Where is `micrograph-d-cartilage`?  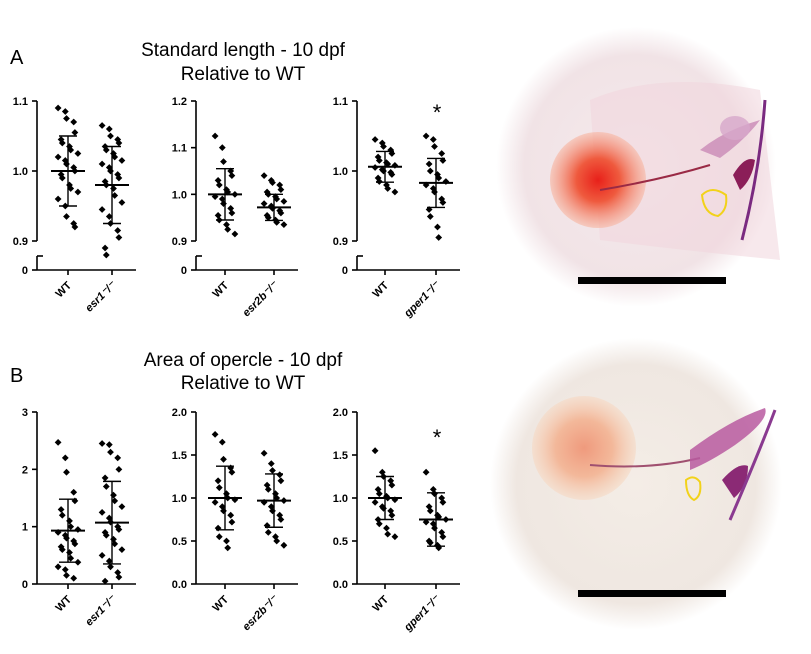 micrograph-d-cartilage is located at coordinates (728, 439).